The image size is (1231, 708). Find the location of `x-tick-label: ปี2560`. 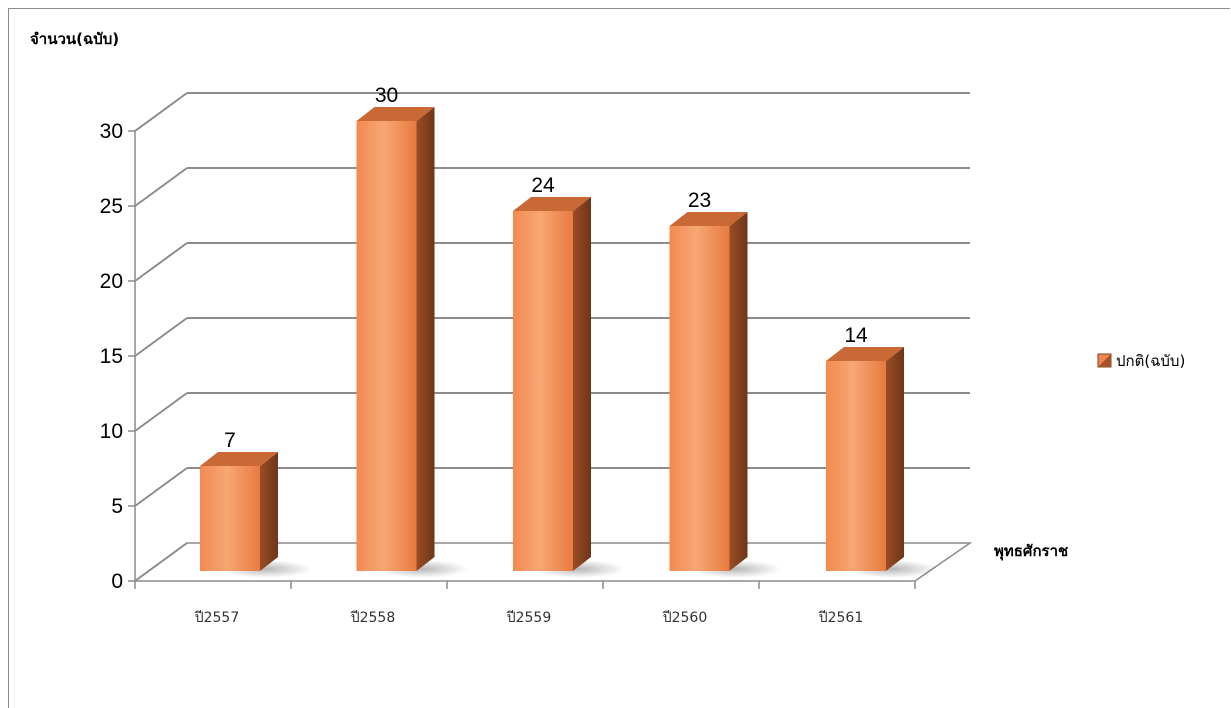

x-tick-label: ปี2560 is located at coordinates (684, 618).